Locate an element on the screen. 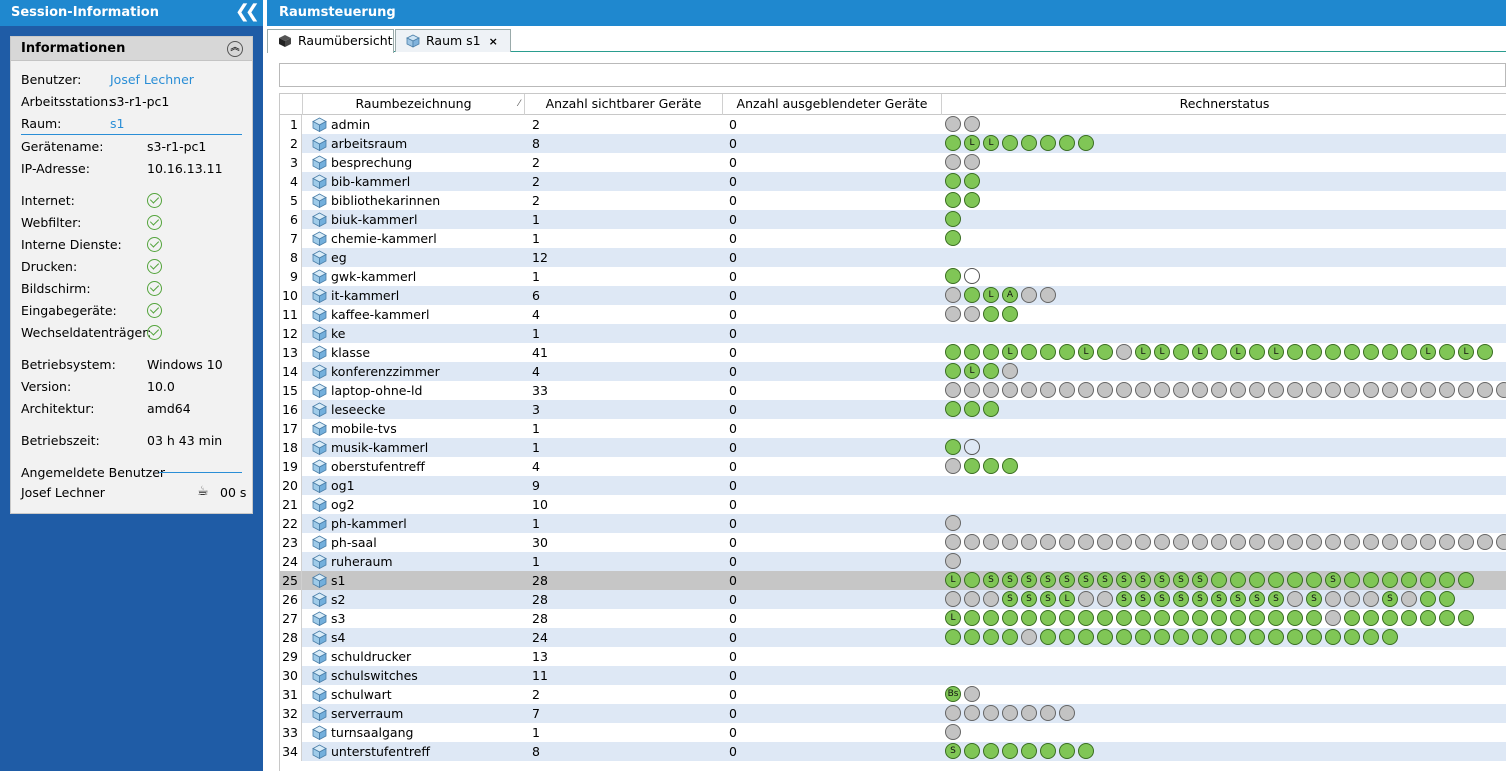  table-row: 12 ke 1 0 is located at coordinates (893, 333).